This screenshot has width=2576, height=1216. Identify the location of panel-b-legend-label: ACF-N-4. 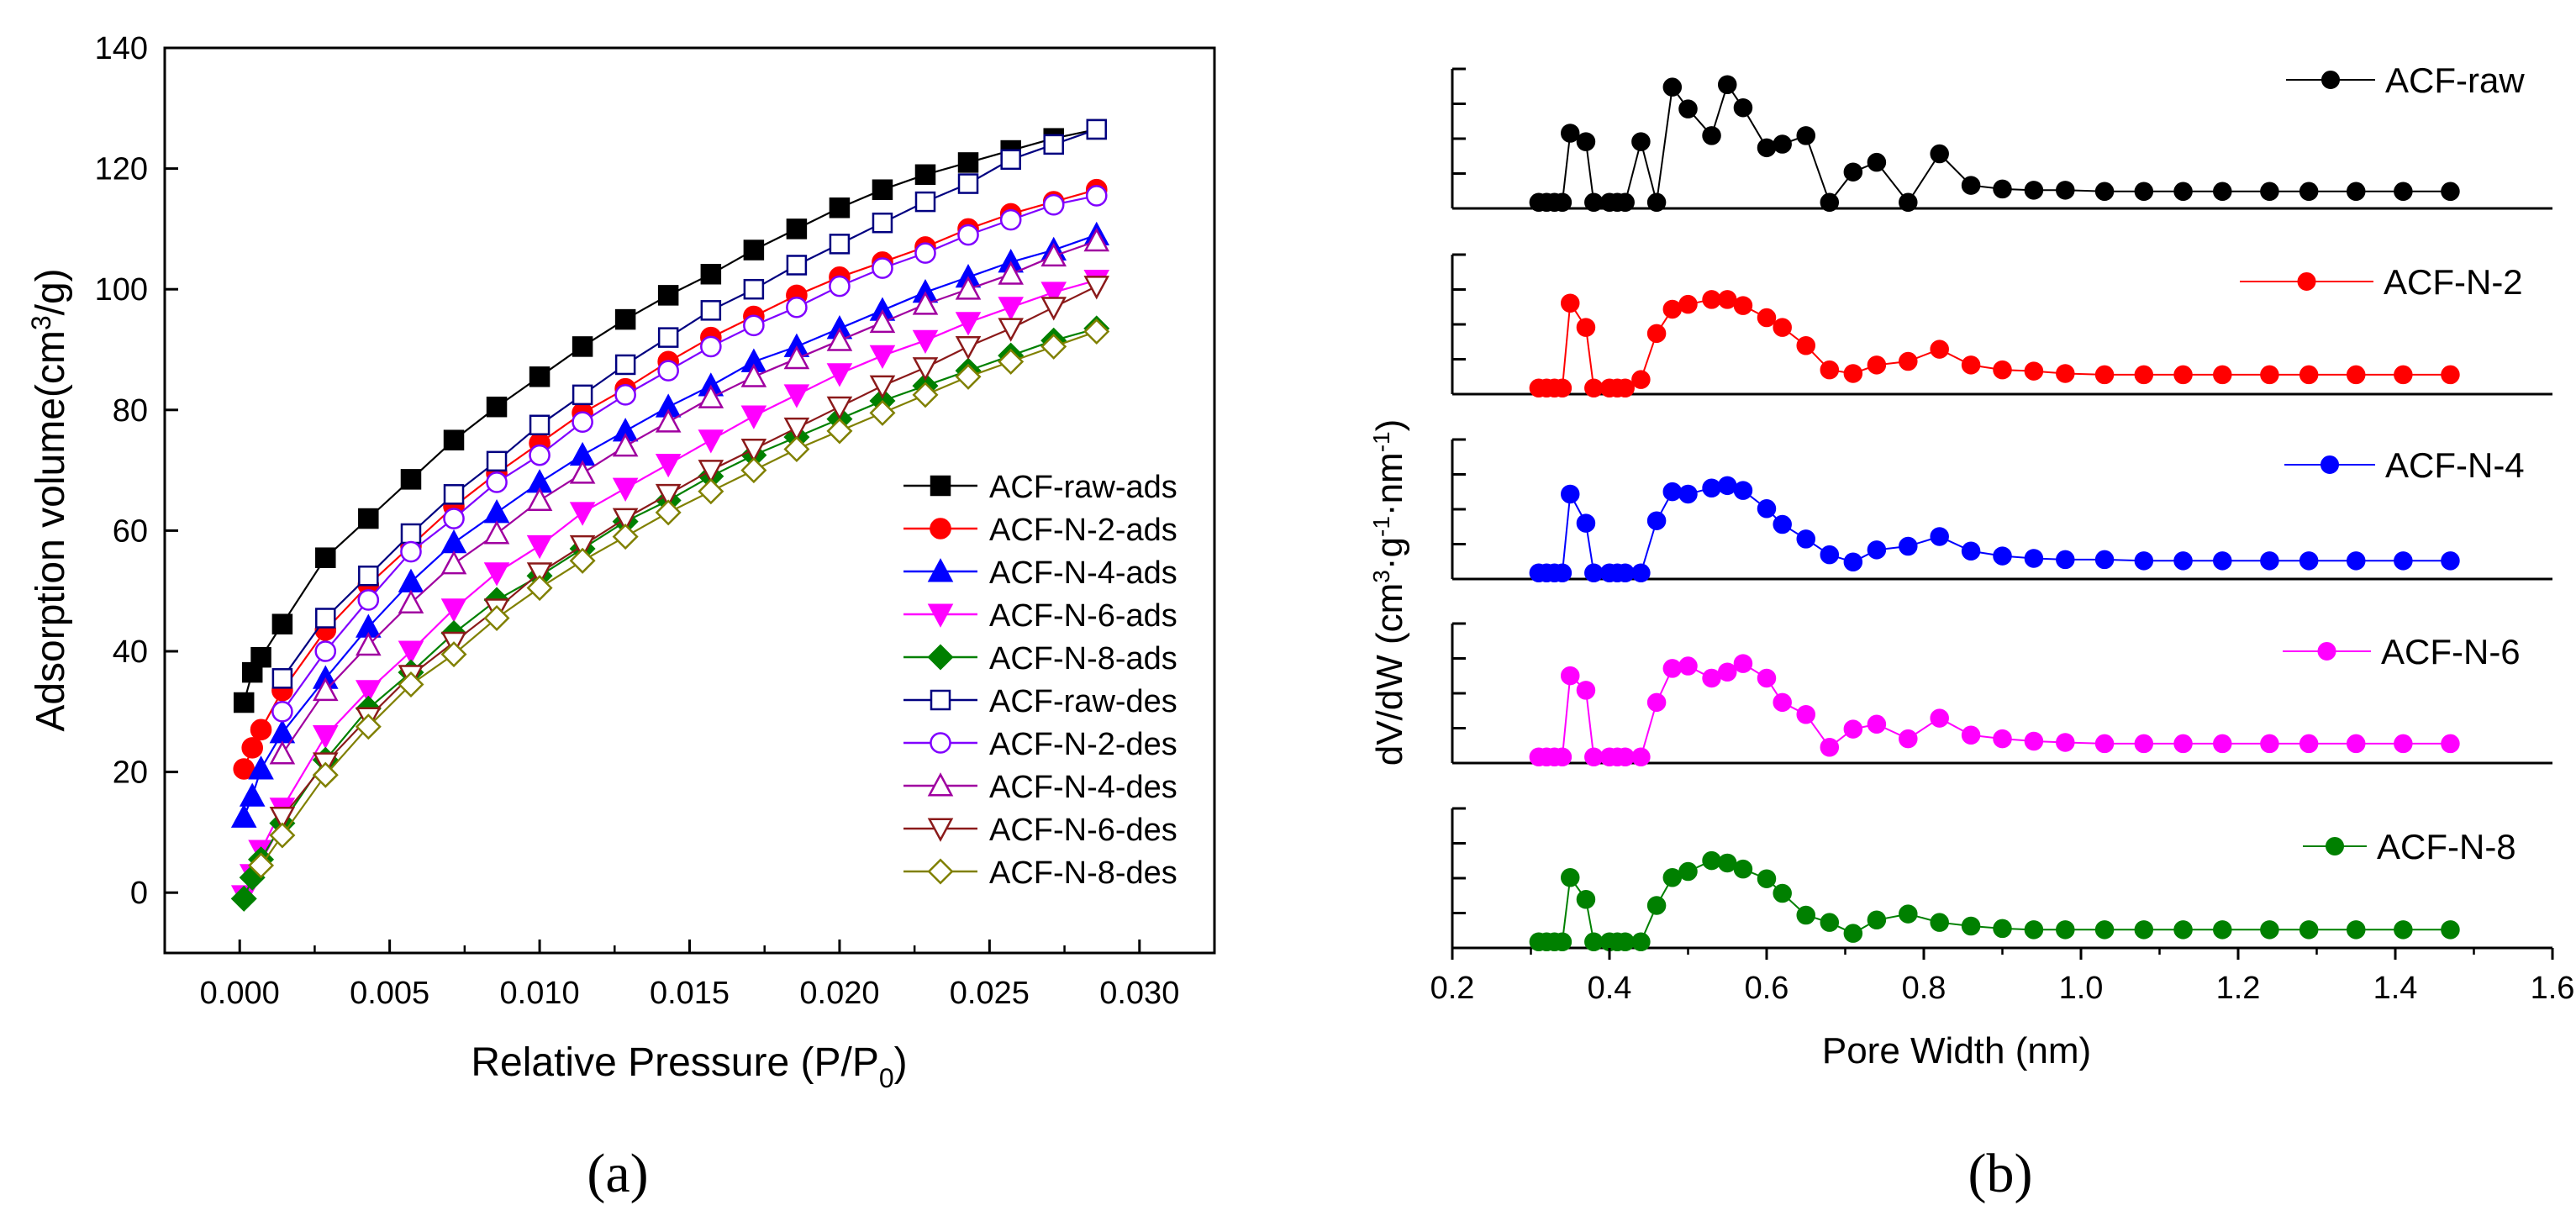
(2455, 465).